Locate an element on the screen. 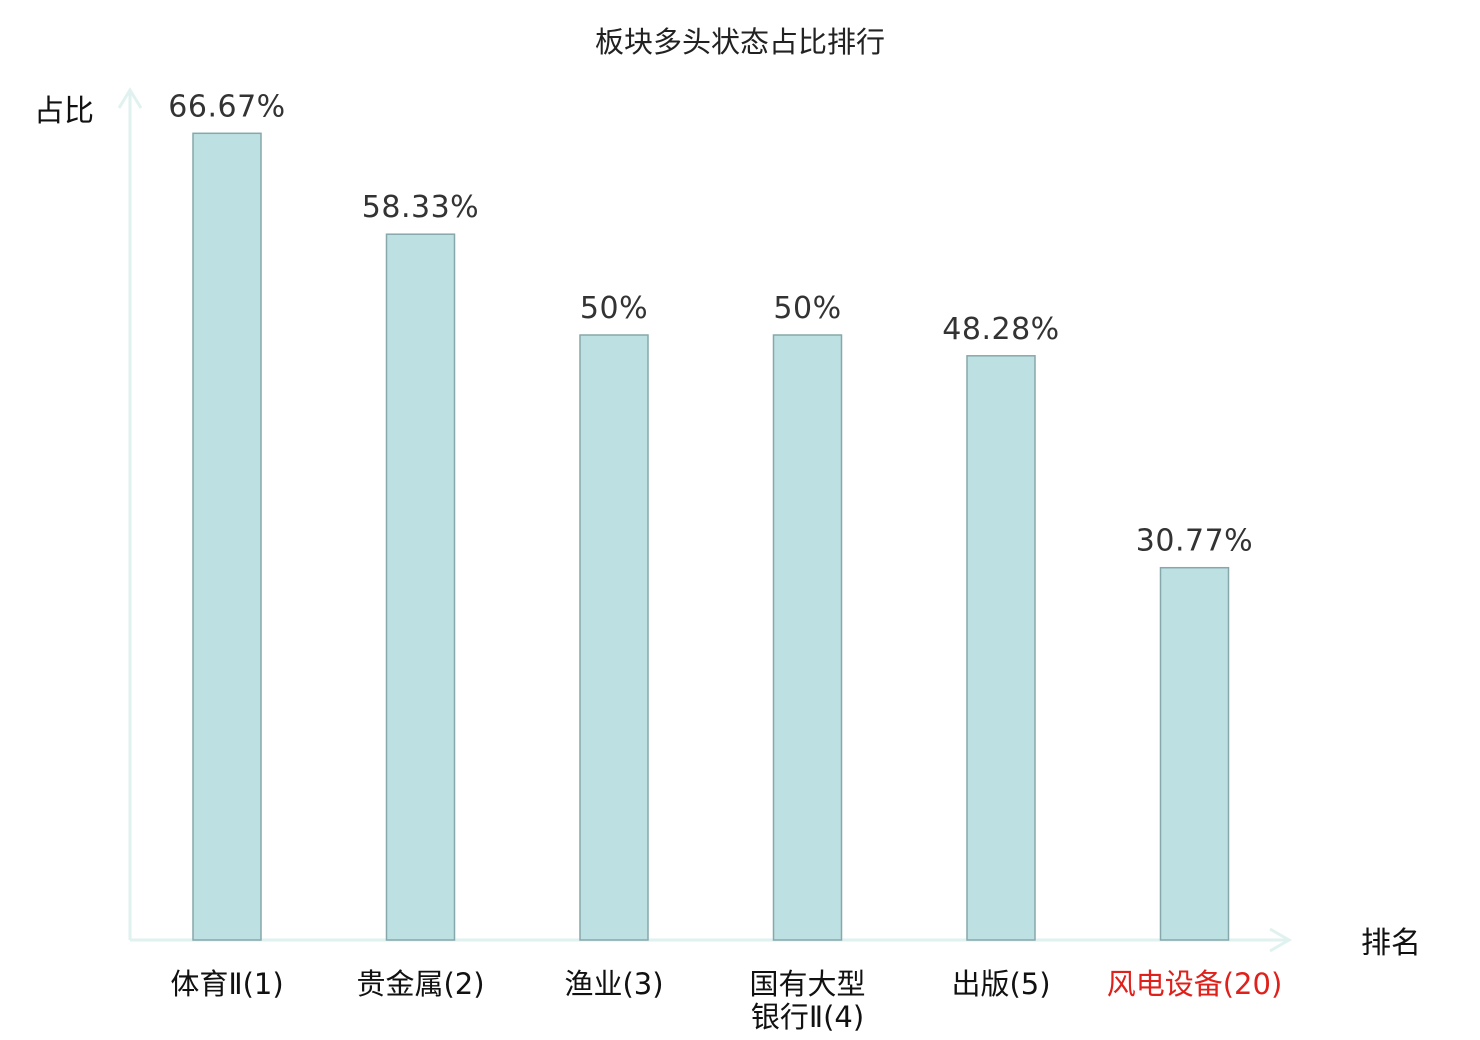 This screenshot has height=1040, width=1480. category-label-line: 风电设备(20) is located at coordinates (1195, 984).